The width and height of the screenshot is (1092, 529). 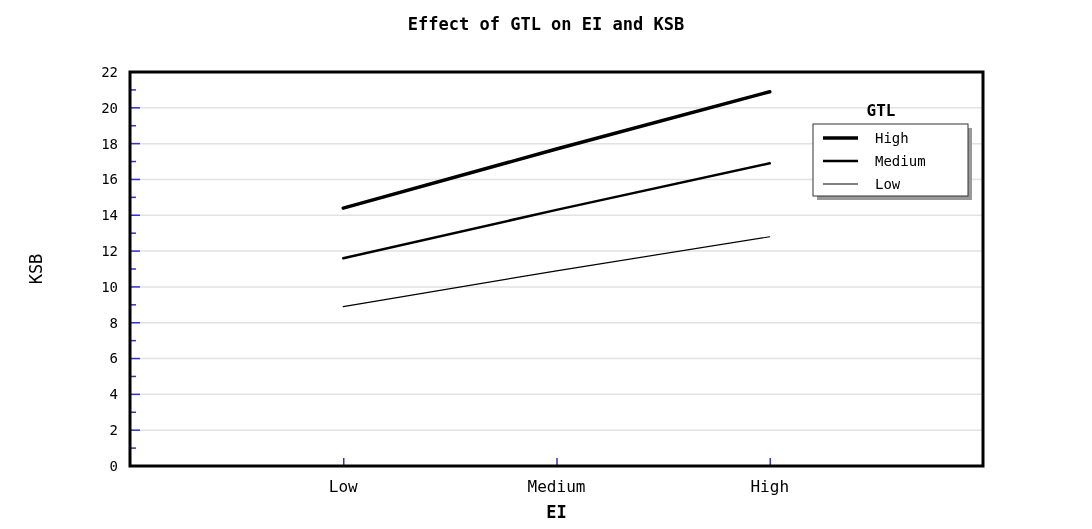 I want to click on y-tick-label: 8, so click(x=113, y=322).